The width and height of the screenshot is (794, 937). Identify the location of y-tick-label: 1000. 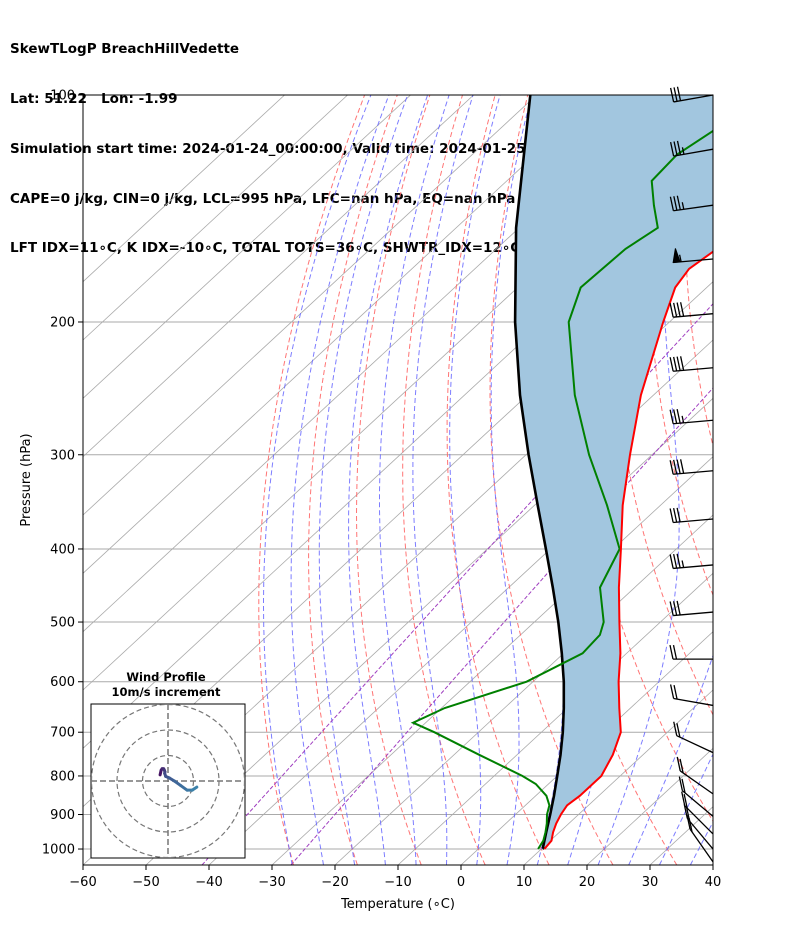
(58, 850).